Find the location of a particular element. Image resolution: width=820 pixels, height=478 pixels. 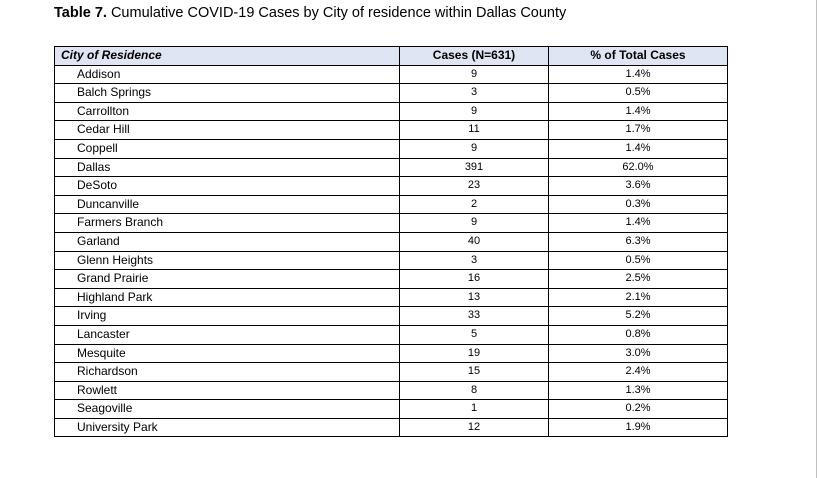

city-cell: Irving is located at coordinates (227, 316).